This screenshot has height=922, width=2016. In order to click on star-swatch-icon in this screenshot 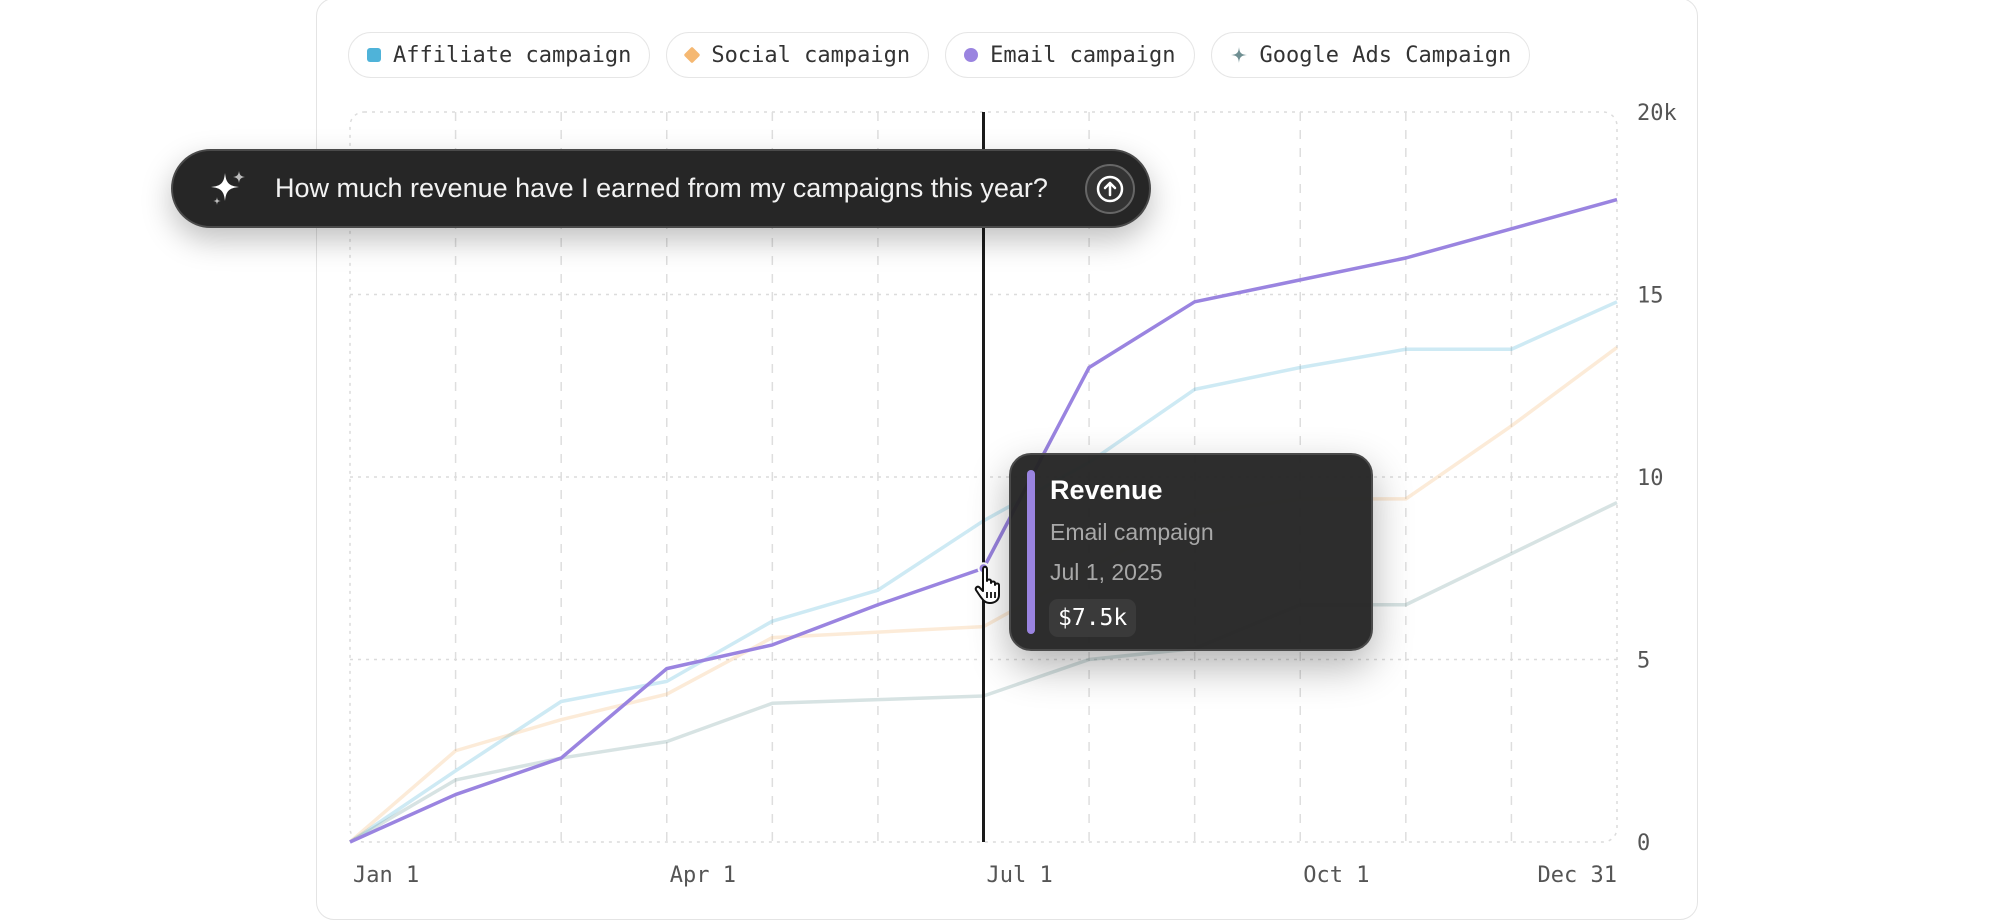, I will do `click(1238, 55)`.